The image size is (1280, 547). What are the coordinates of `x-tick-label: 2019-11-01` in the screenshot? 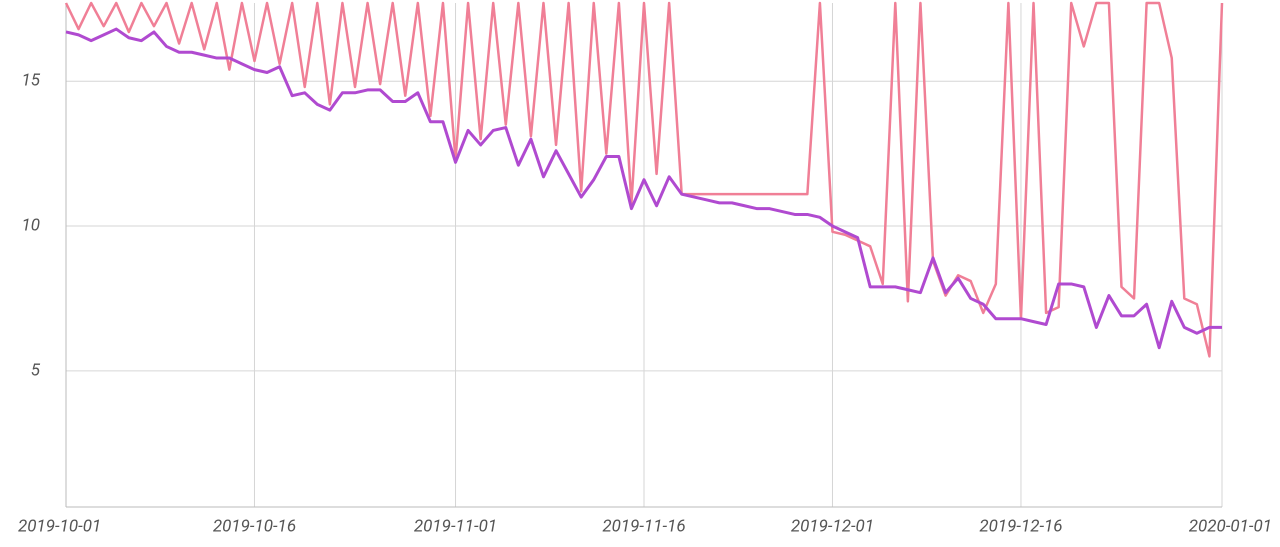 It's located at (455, 526).